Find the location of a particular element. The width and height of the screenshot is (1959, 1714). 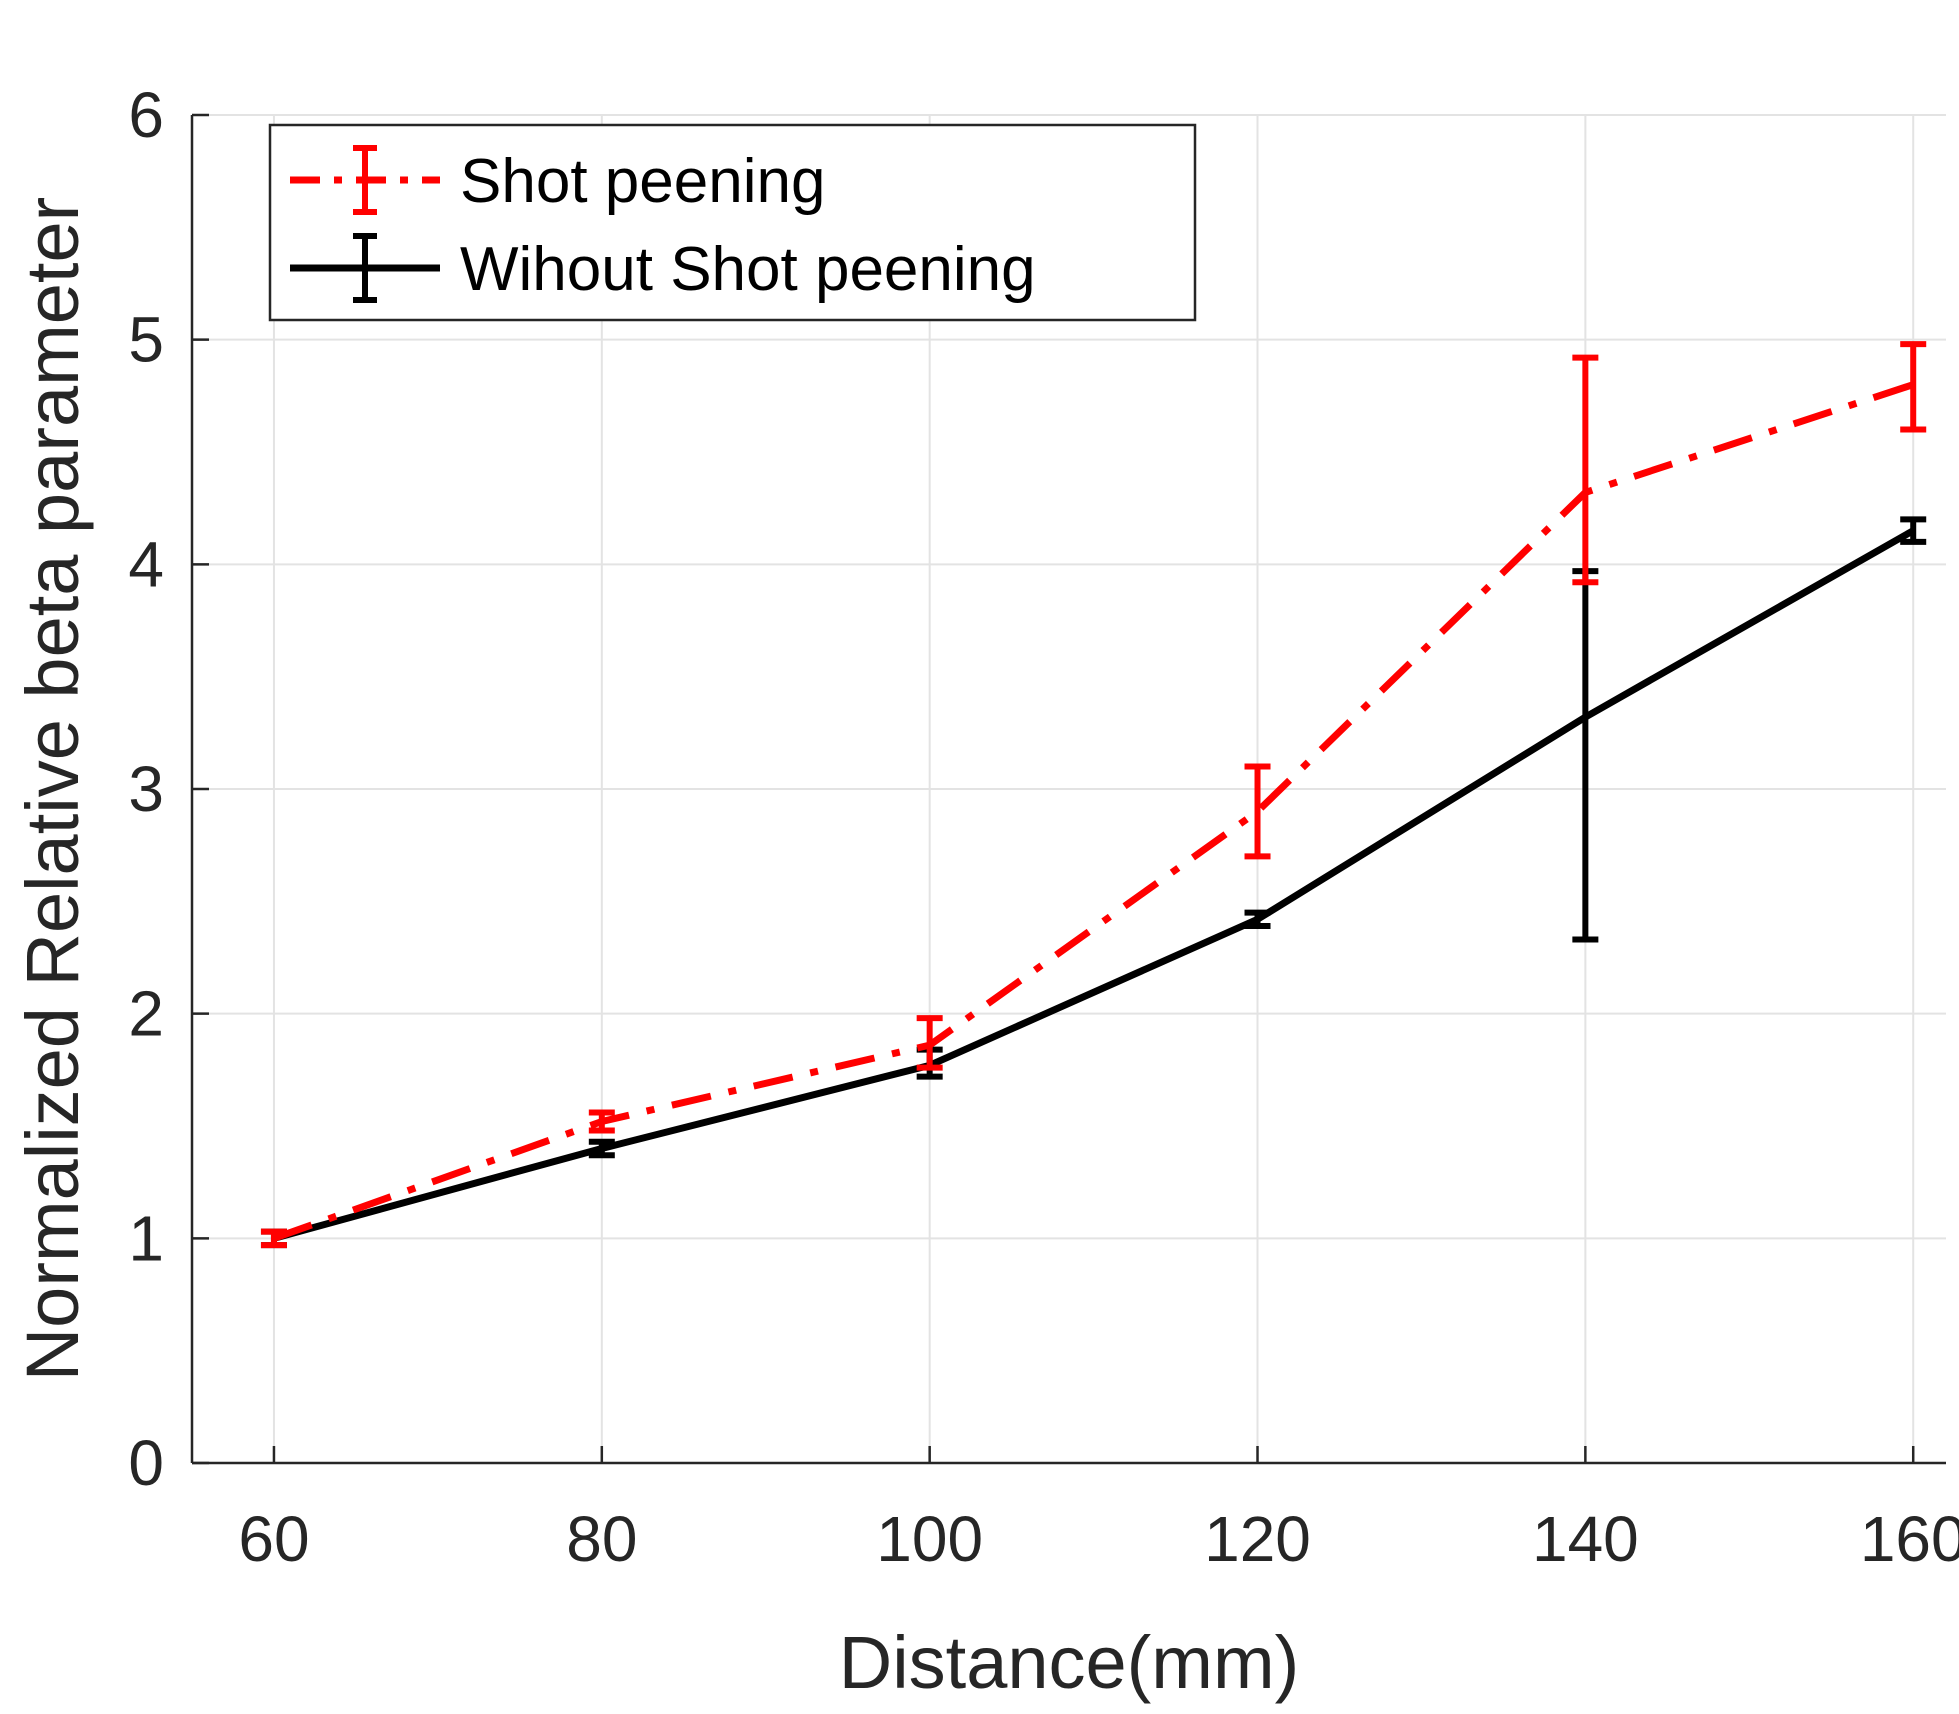

x-tick-label: 120 is located at coordinates (1257, 1539).